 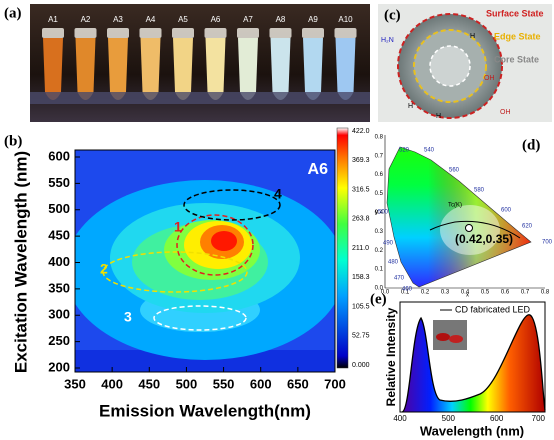 I want to click on tubes: A1 A2 A3 A4 A5 A6 A7 A8 A9 A10, so click(x=200, y=59).